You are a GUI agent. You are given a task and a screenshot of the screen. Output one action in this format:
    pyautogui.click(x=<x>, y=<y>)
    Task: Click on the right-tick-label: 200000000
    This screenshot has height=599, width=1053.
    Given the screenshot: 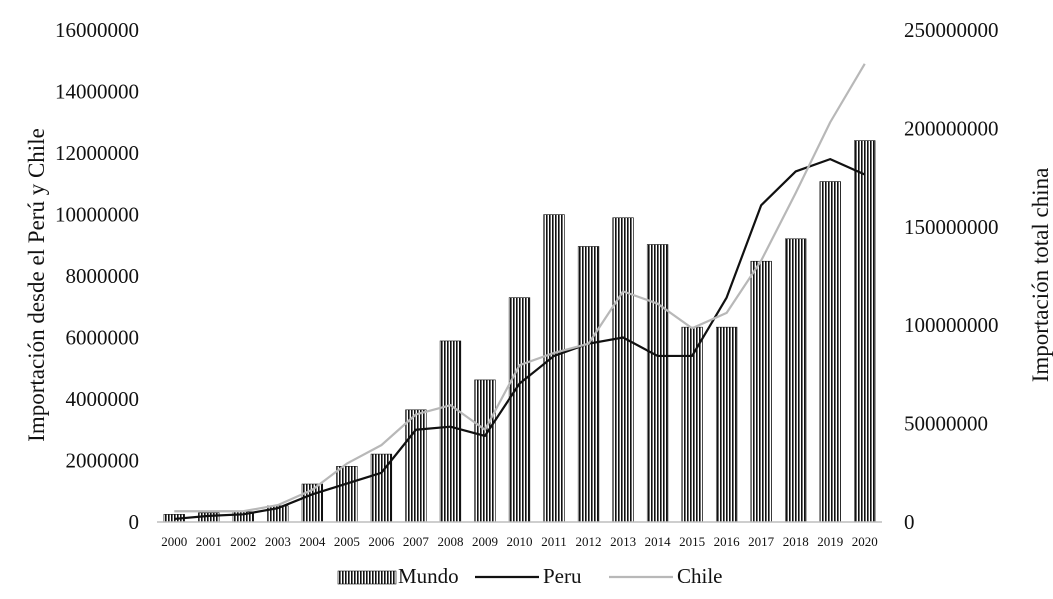 What is the action you would take?
    pyautogui.click(x=951, y=128)
    